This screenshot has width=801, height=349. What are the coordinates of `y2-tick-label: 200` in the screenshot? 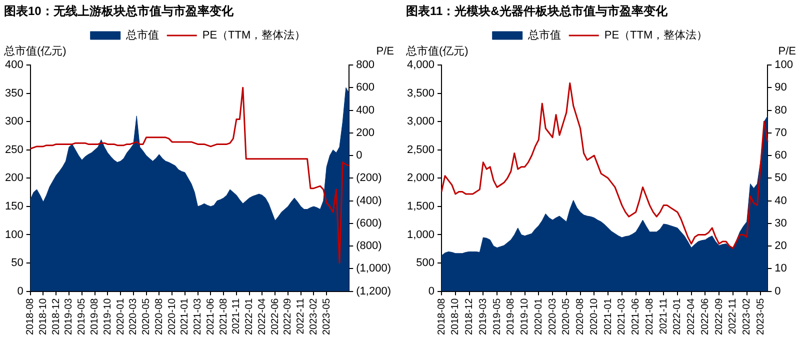 It's located at (365, 132).